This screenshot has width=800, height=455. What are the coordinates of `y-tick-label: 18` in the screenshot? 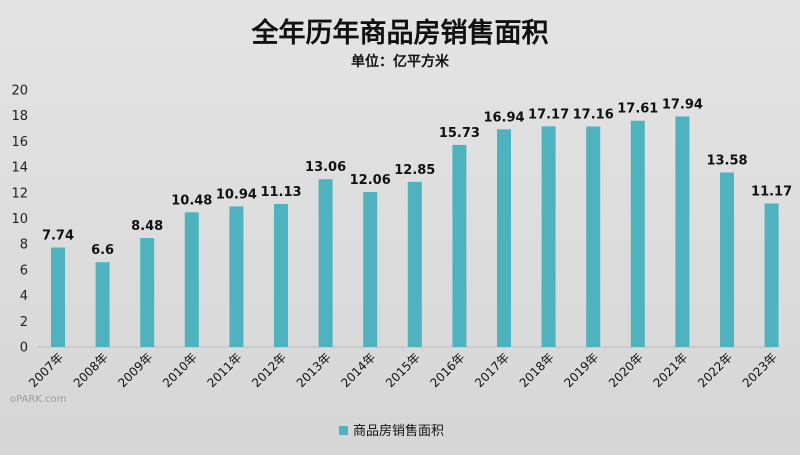 It's located at (19, 116).